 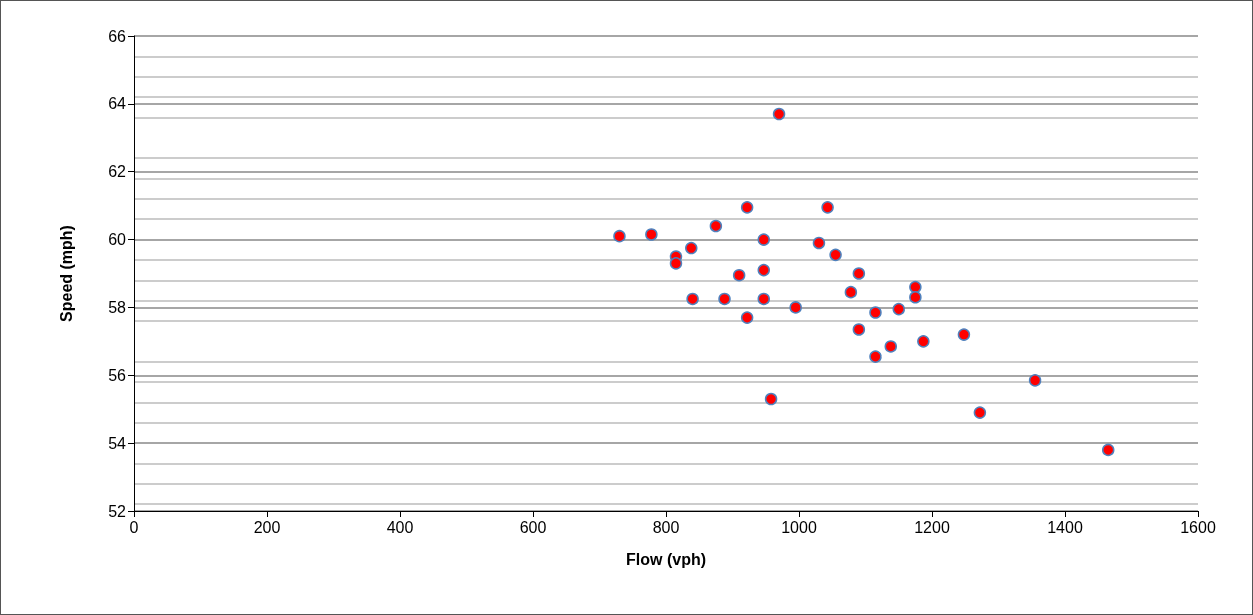 I want to click on y-axis-title: Speed (mph), so click(x=66, y=273).